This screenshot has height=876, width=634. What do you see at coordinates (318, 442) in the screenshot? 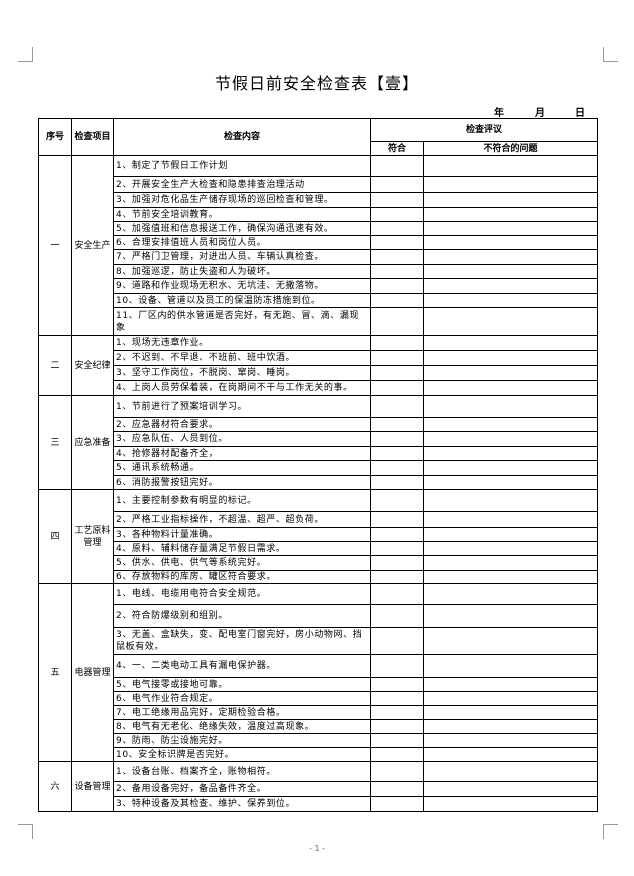
I see `table-row: 三应急准备 1、节前进行了预案培训学习。` at bounding box center [318, 442].